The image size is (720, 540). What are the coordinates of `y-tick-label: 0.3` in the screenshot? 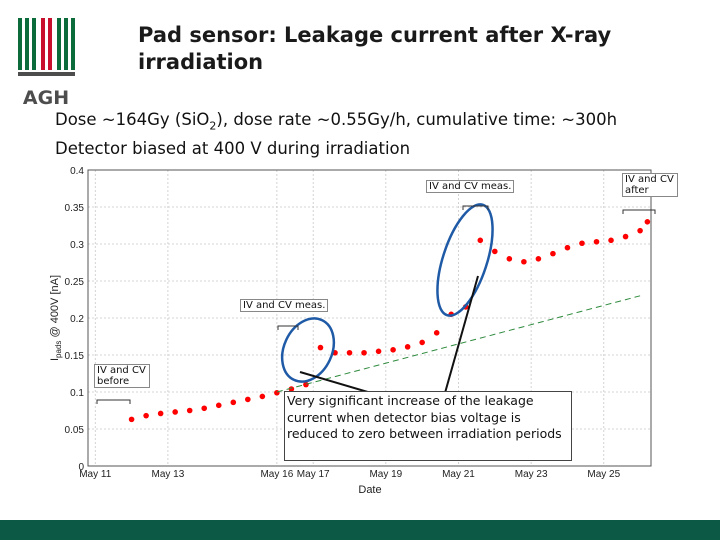 It's located at (77, 245).